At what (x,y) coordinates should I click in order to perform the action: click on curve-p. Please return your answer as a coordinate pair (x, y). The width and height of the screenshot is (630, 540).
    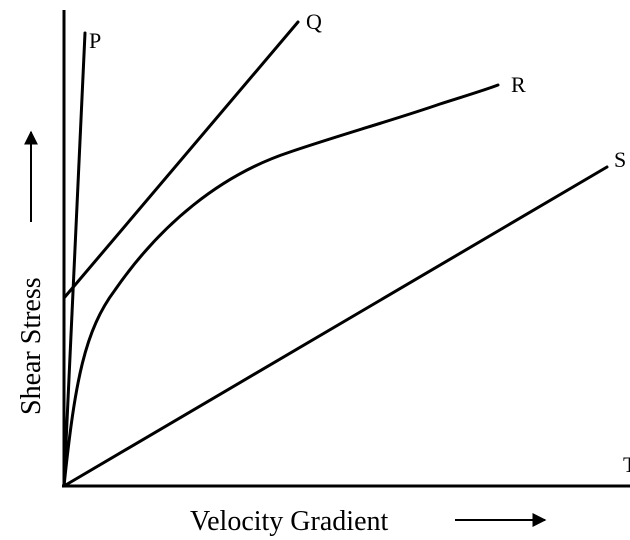
    Looking at the image, I should click on (74, 259).